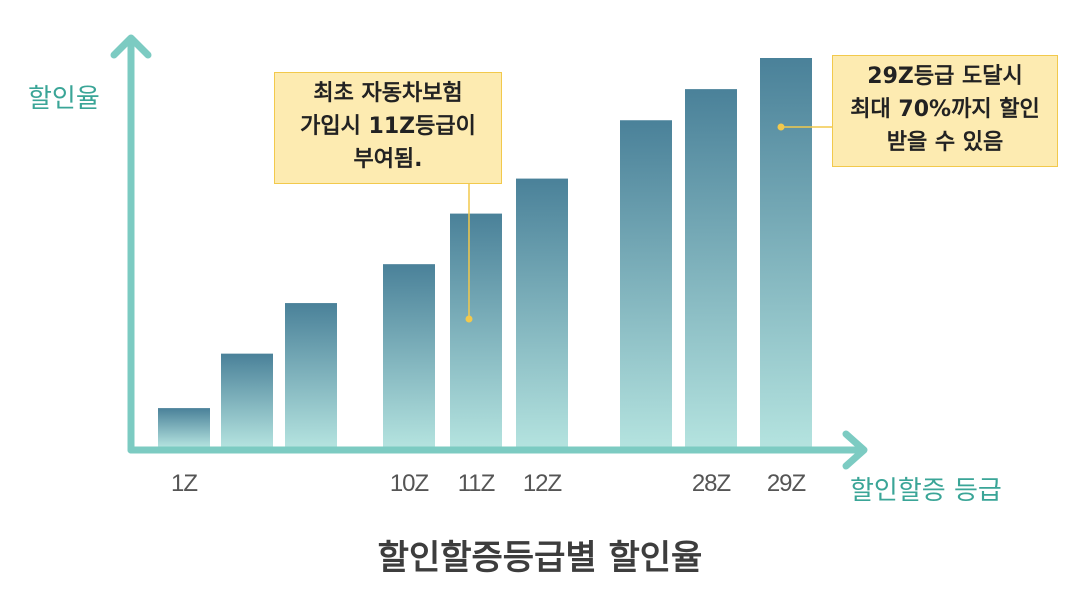 This screenshot has height=600, width=1080. I want to click on x-axis-label: 할인할증 등급, so click(926, 491).